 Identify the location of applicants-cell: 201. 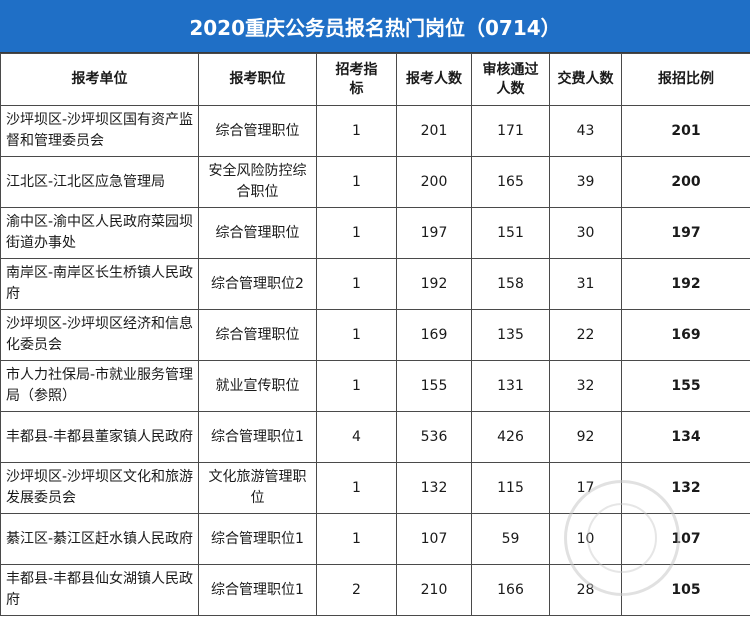
(434, 131).